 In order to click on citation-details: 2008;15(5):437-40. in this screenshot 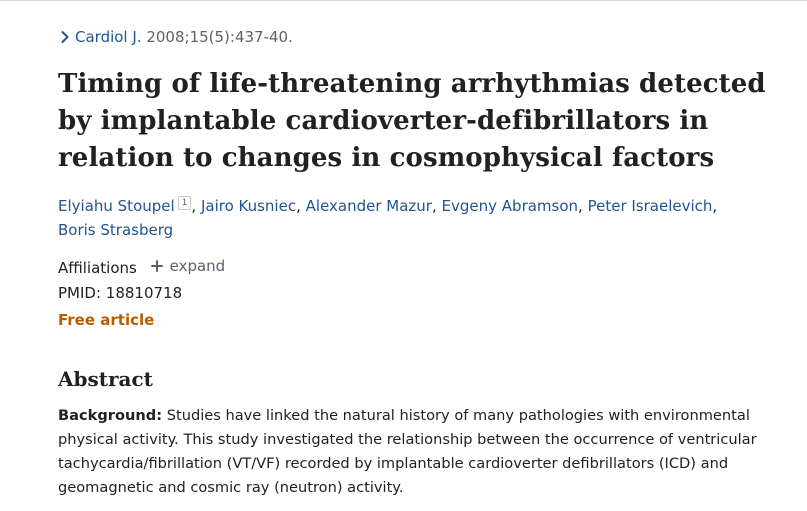, I will do `click(219, 37)`.